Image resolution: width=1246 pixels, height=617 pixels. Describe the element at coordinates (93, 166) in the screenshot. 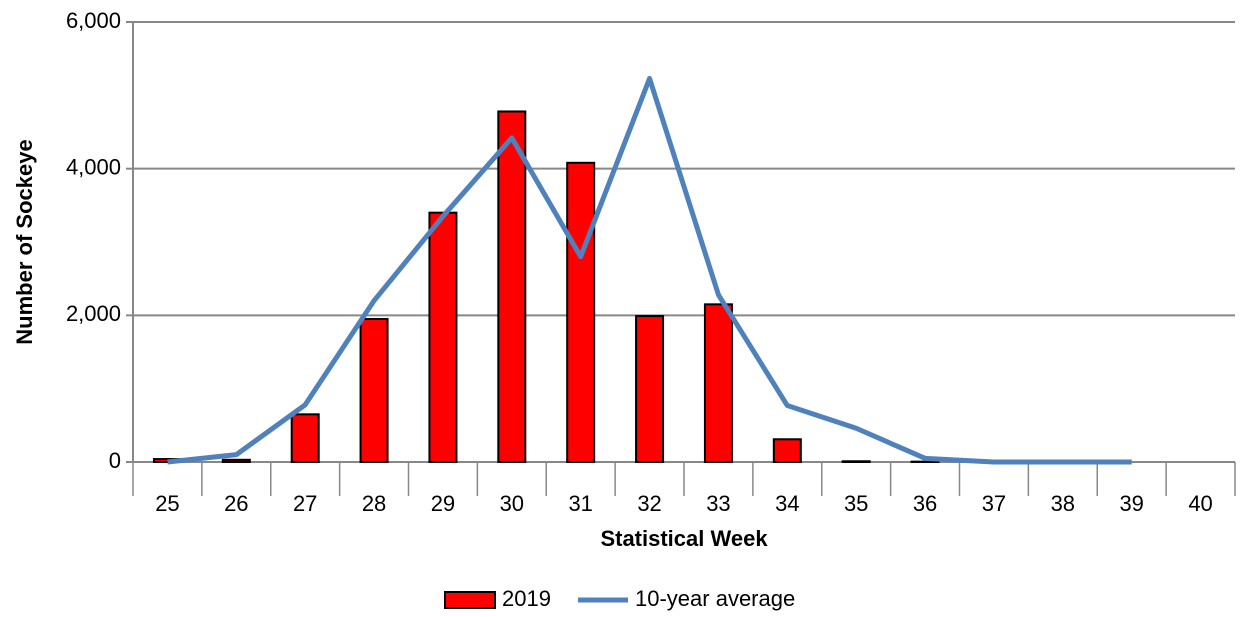

I see `y-tick-label: 4,000` at that location.